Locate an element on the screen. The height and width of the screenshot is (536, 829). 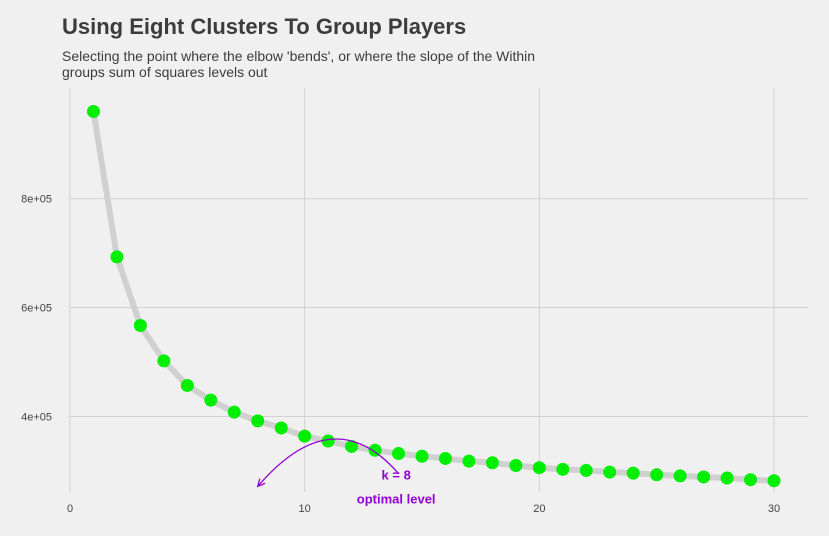
annotation-arrow is located at coordinates (328, 462).